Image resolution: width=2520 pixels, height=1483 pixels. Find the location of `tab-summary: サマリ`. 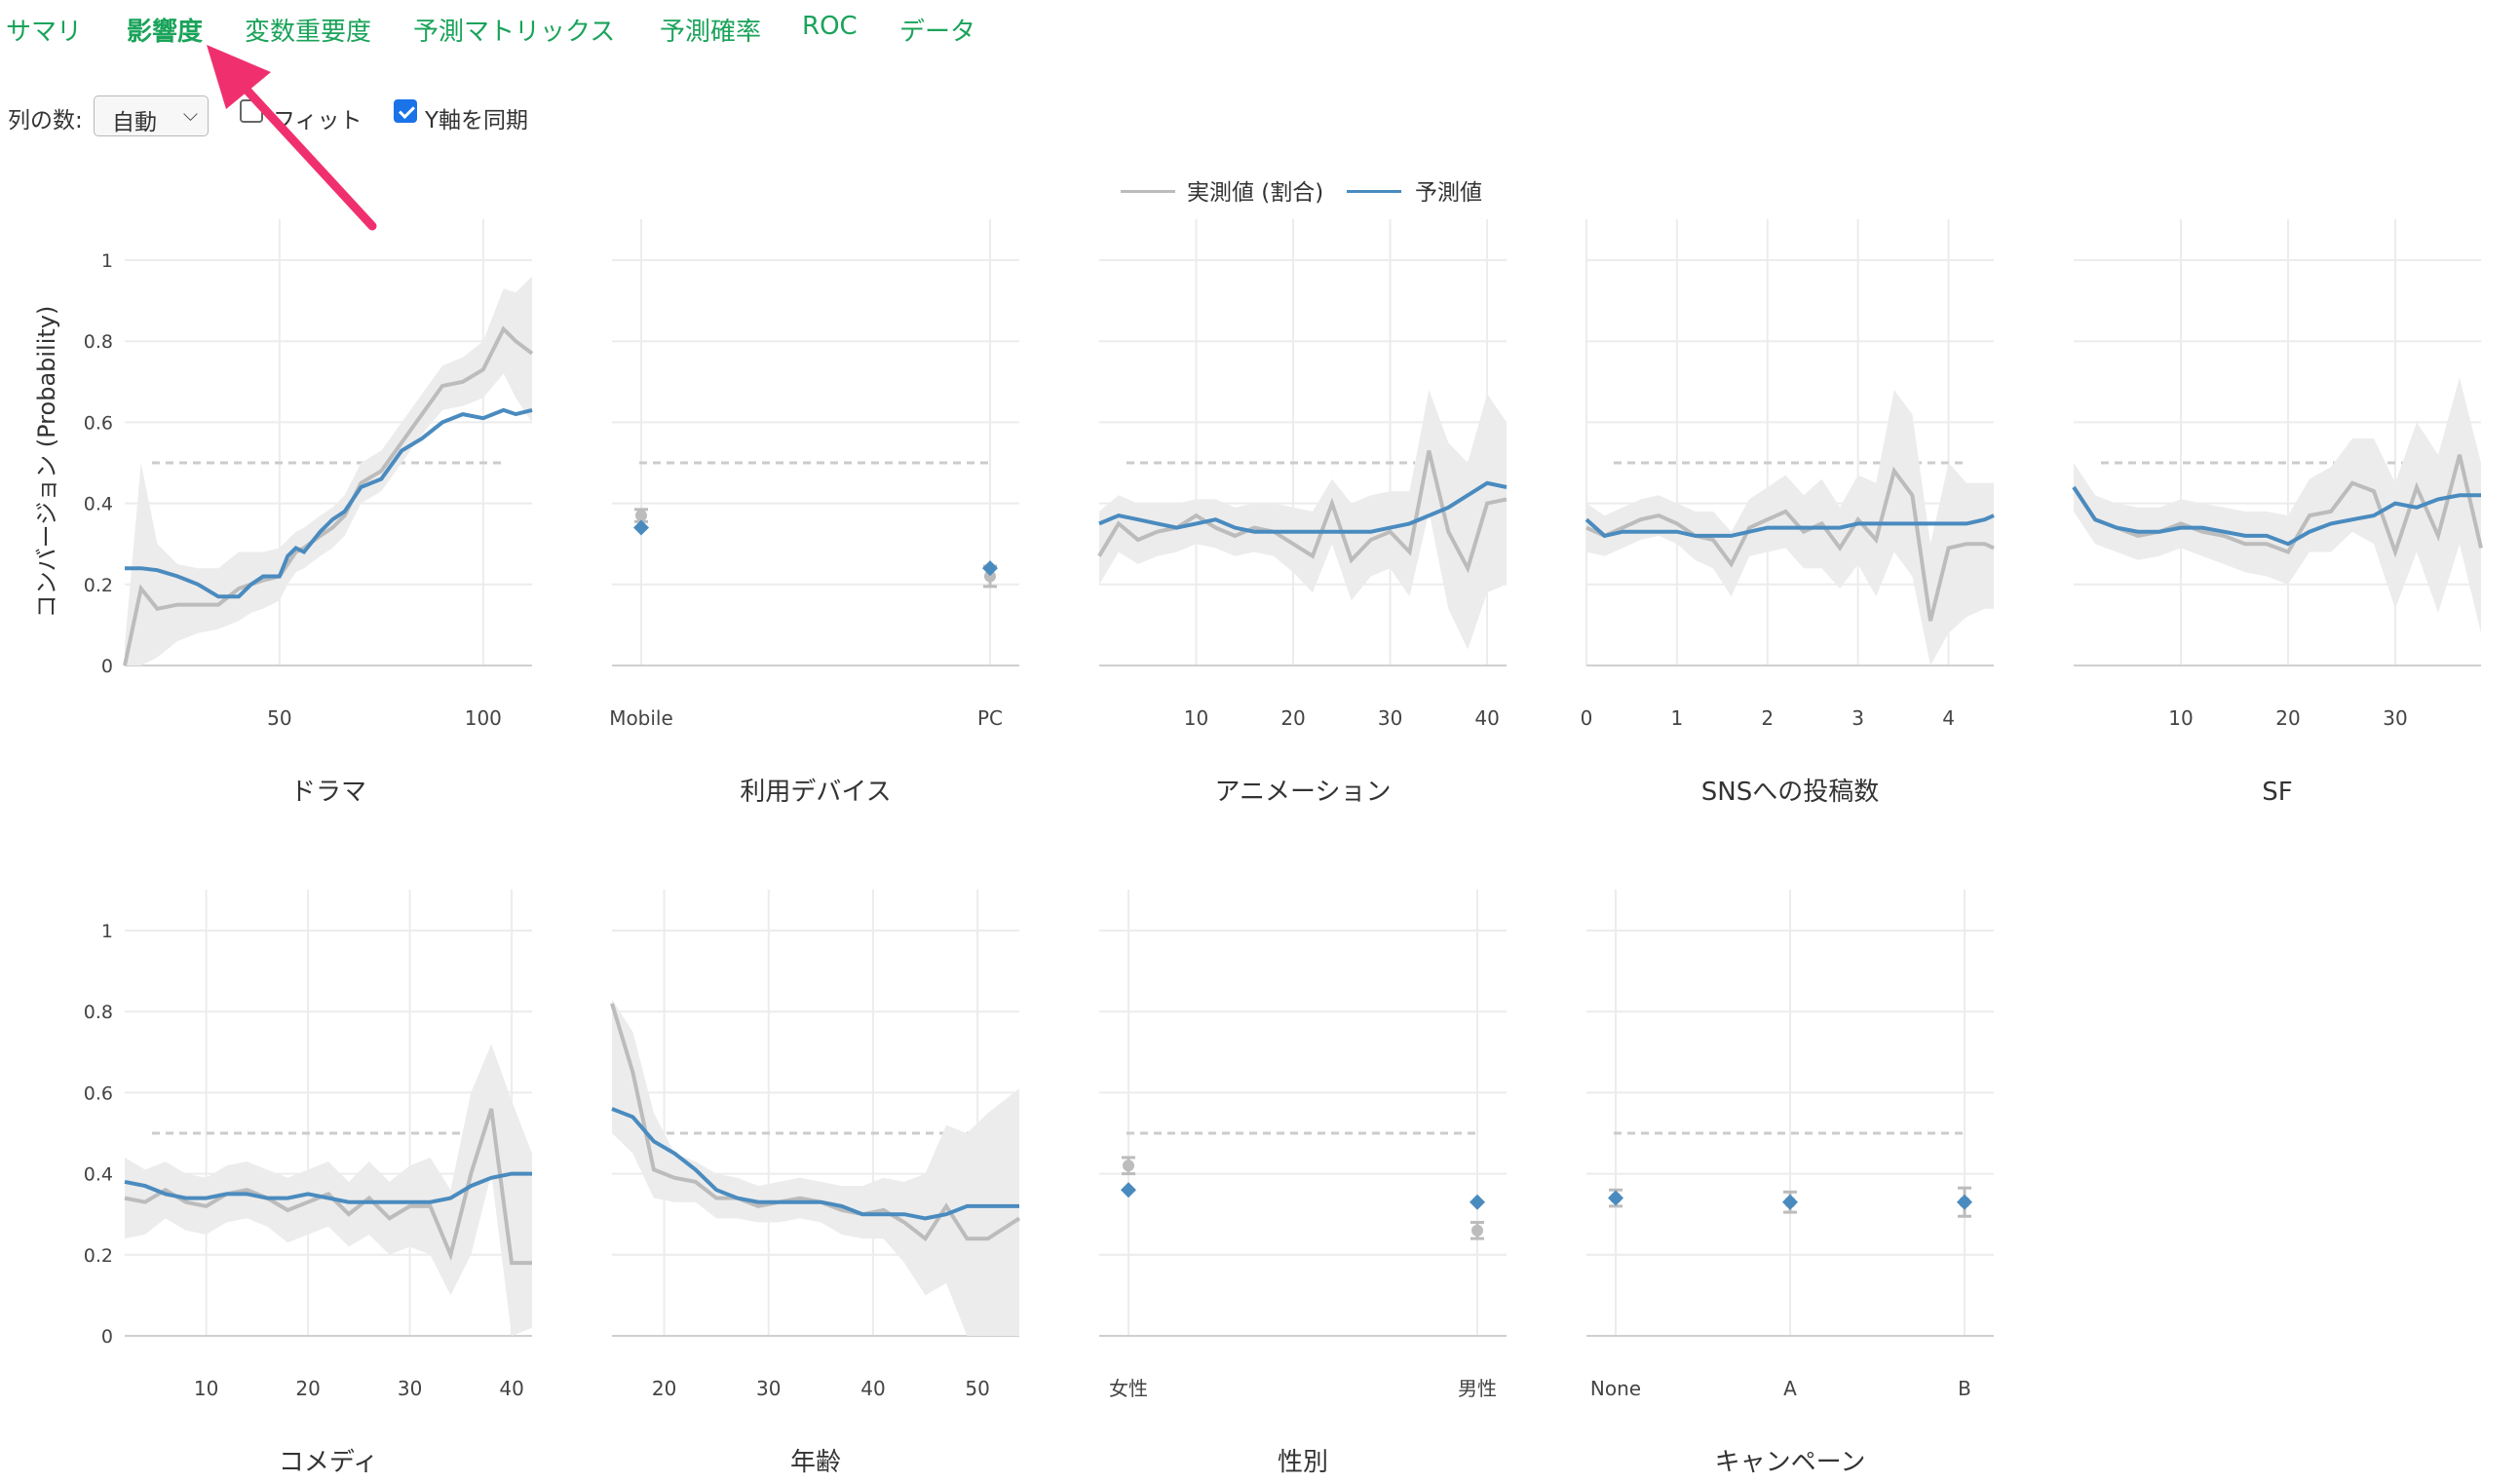

tab-summary: サマリ is located at coordinates (44, 32).